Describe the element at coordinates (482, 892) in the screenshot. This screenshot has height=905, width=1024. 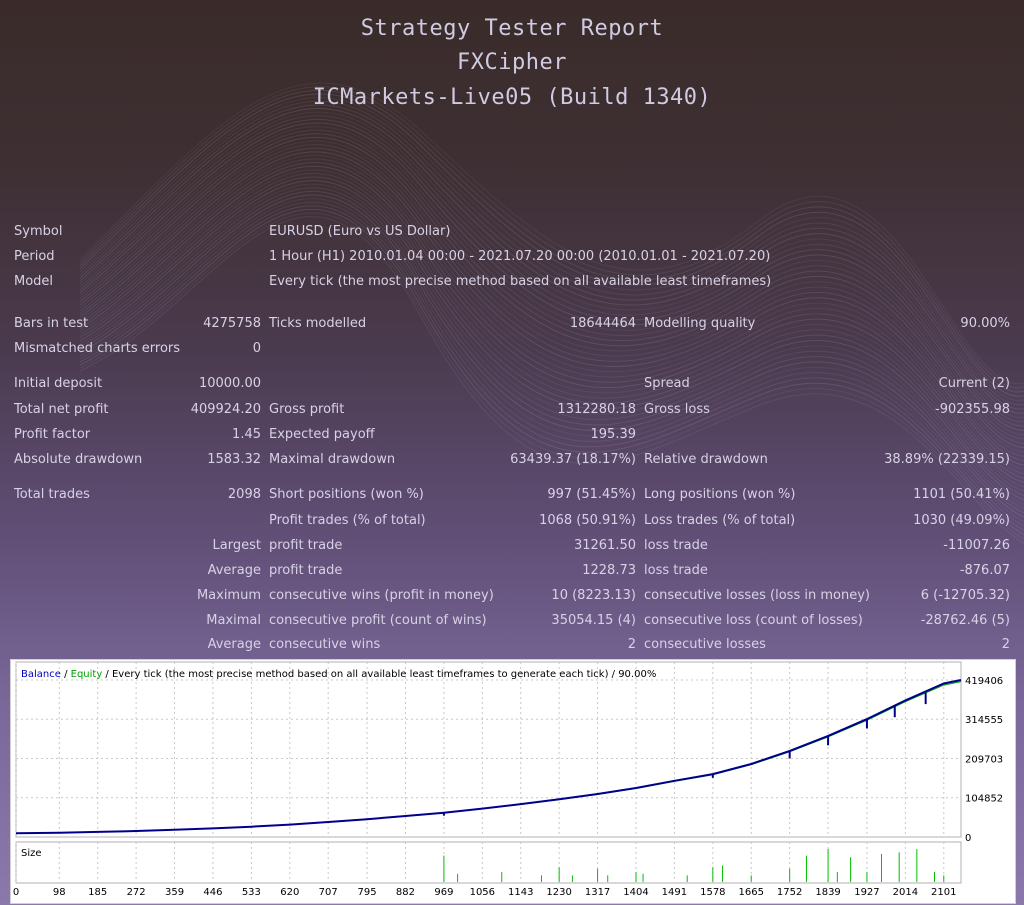
I see `x-tick-label: 1056` at that location.